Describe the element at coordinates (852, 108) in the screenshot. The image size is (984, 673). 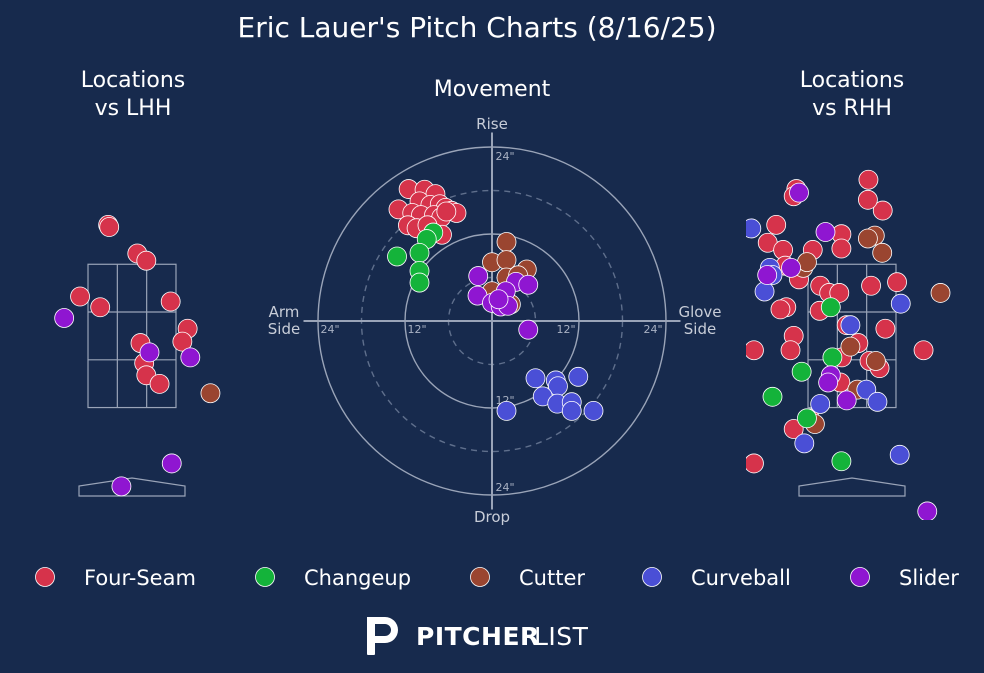
I see `panel-title-line-2: vs RHH` at that location.